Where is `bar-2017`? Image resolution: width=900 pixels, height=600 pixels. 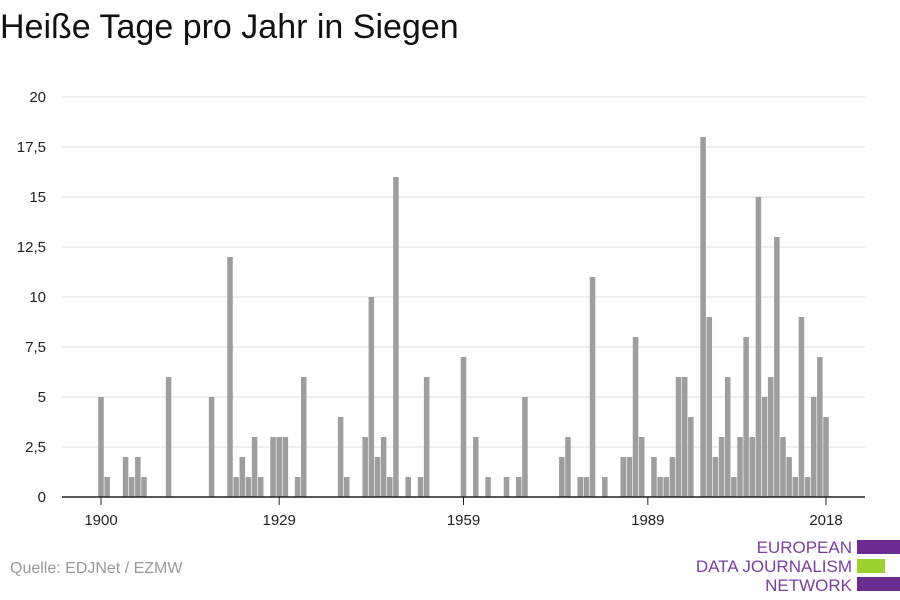 bar-2017 is located at coordinates (820, 427).